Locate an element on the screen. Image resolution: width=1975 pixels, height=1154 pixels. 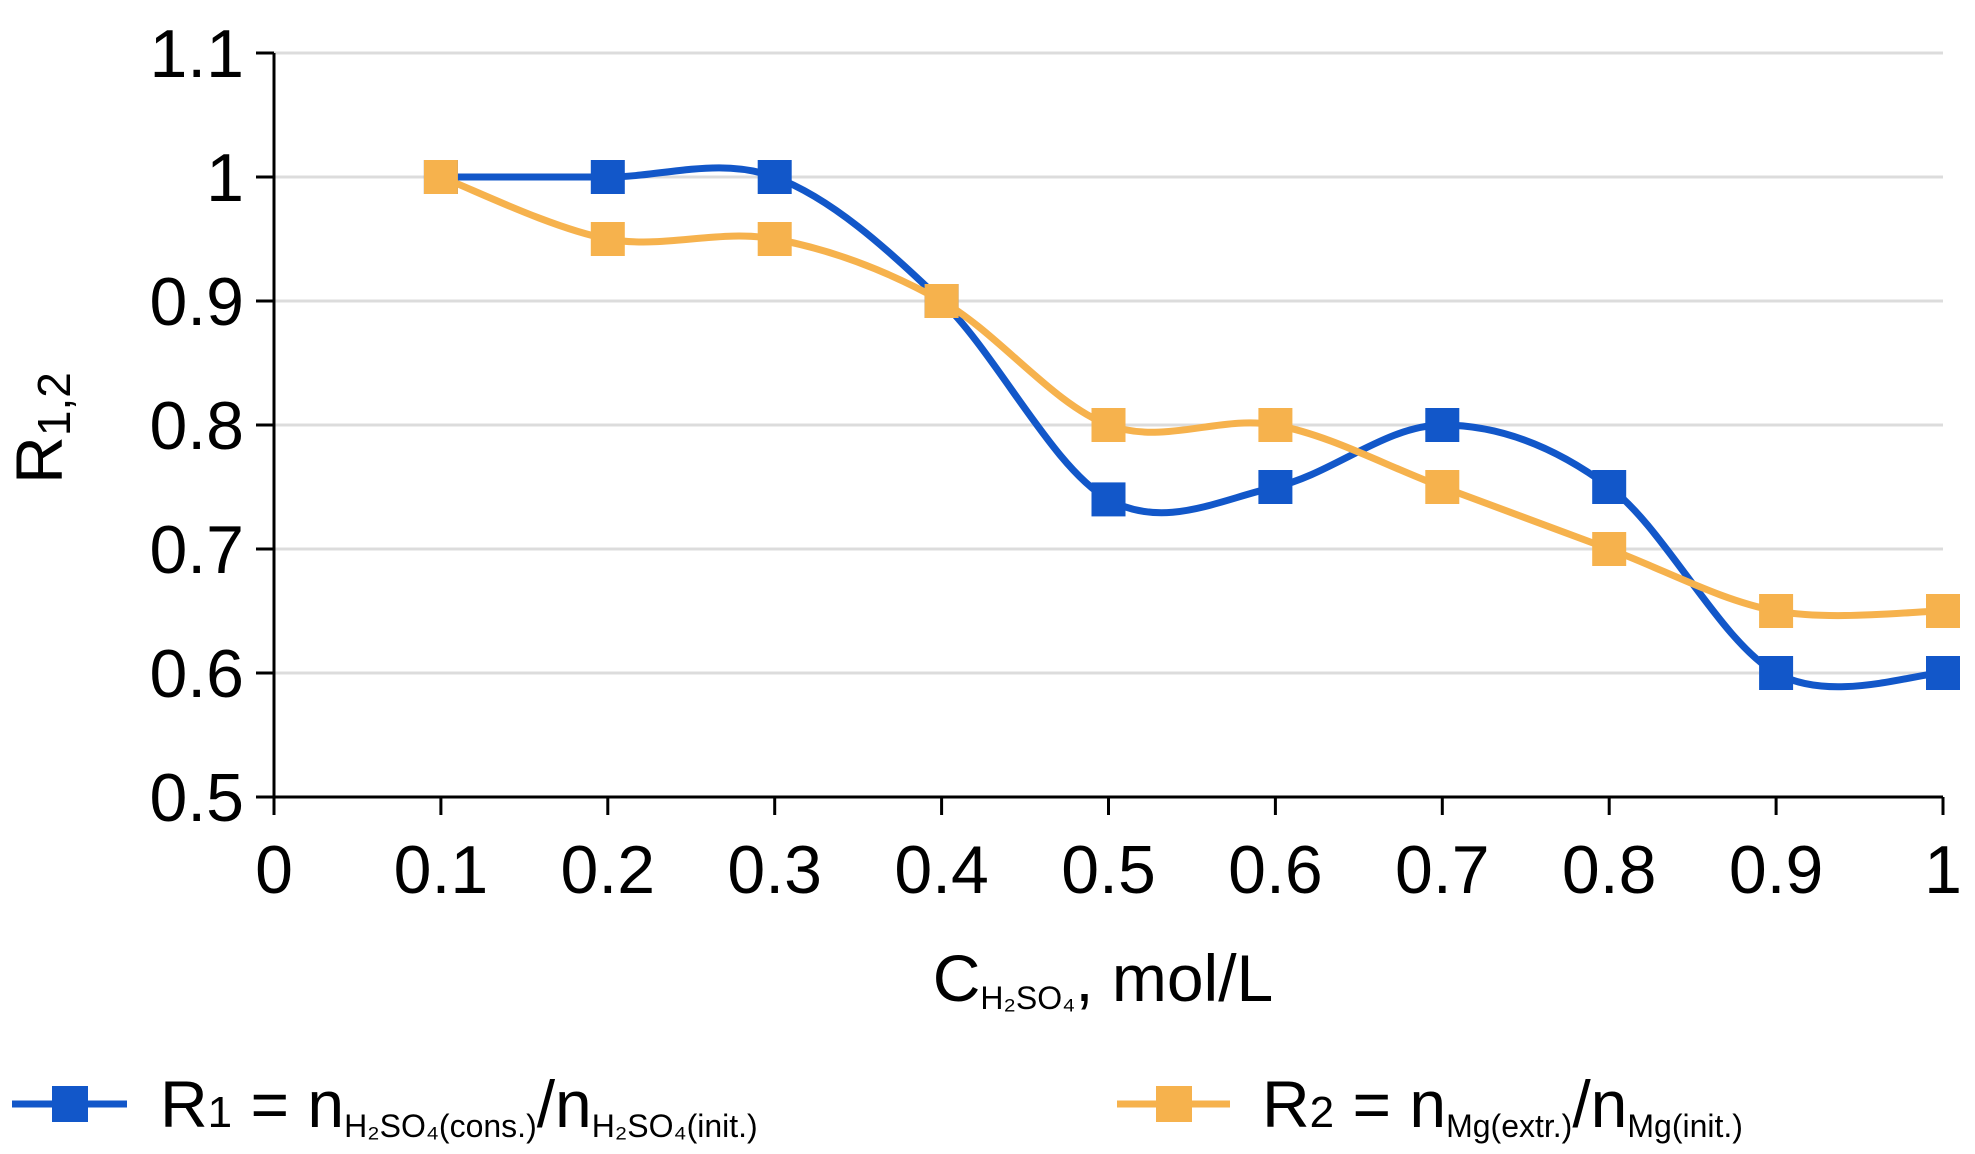
legend-r2-slash: /n is located at coordinates (1599, 1104).